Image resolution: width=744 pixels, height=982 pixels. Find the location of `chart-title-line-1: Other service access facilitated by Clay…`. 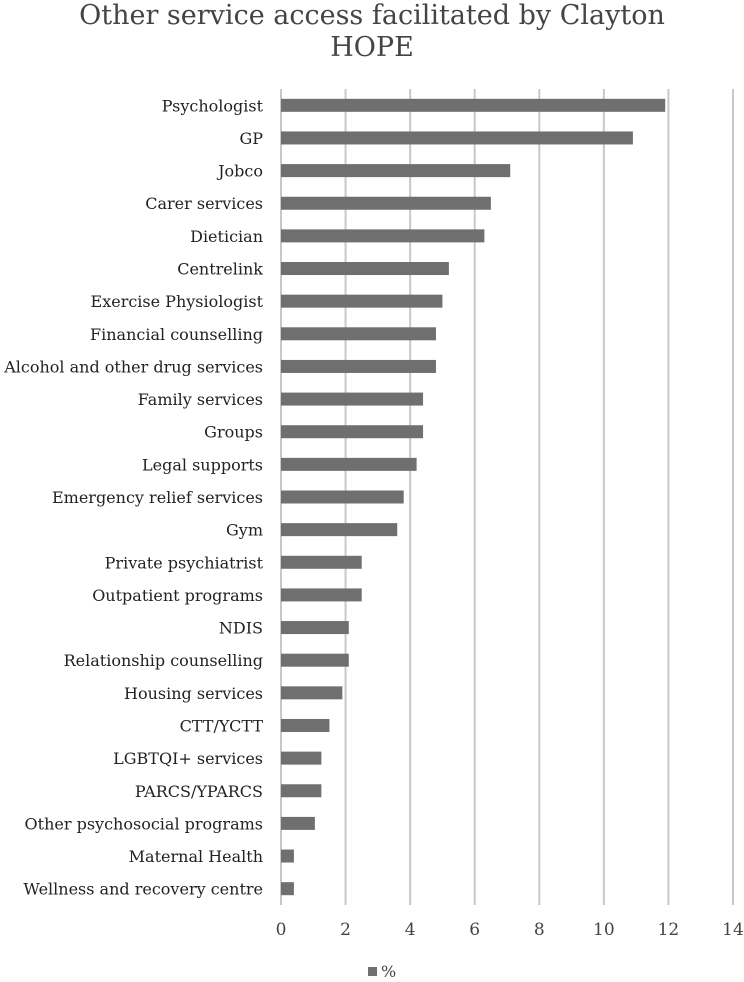

chart-title-line-1: Other service access facilitated by Clay… is located at coordinates (372, 15).